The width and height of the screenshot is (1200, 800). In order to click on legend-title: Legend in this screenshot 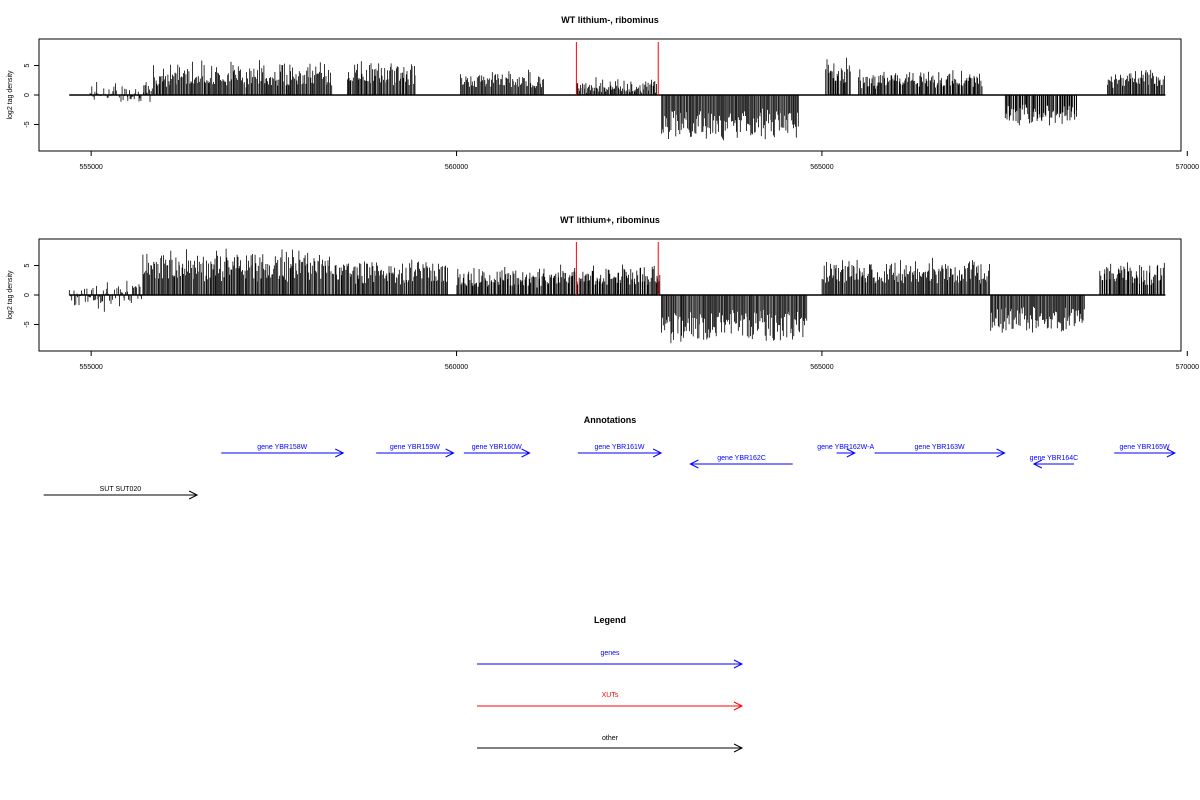, I will do `click(610, 620)`.